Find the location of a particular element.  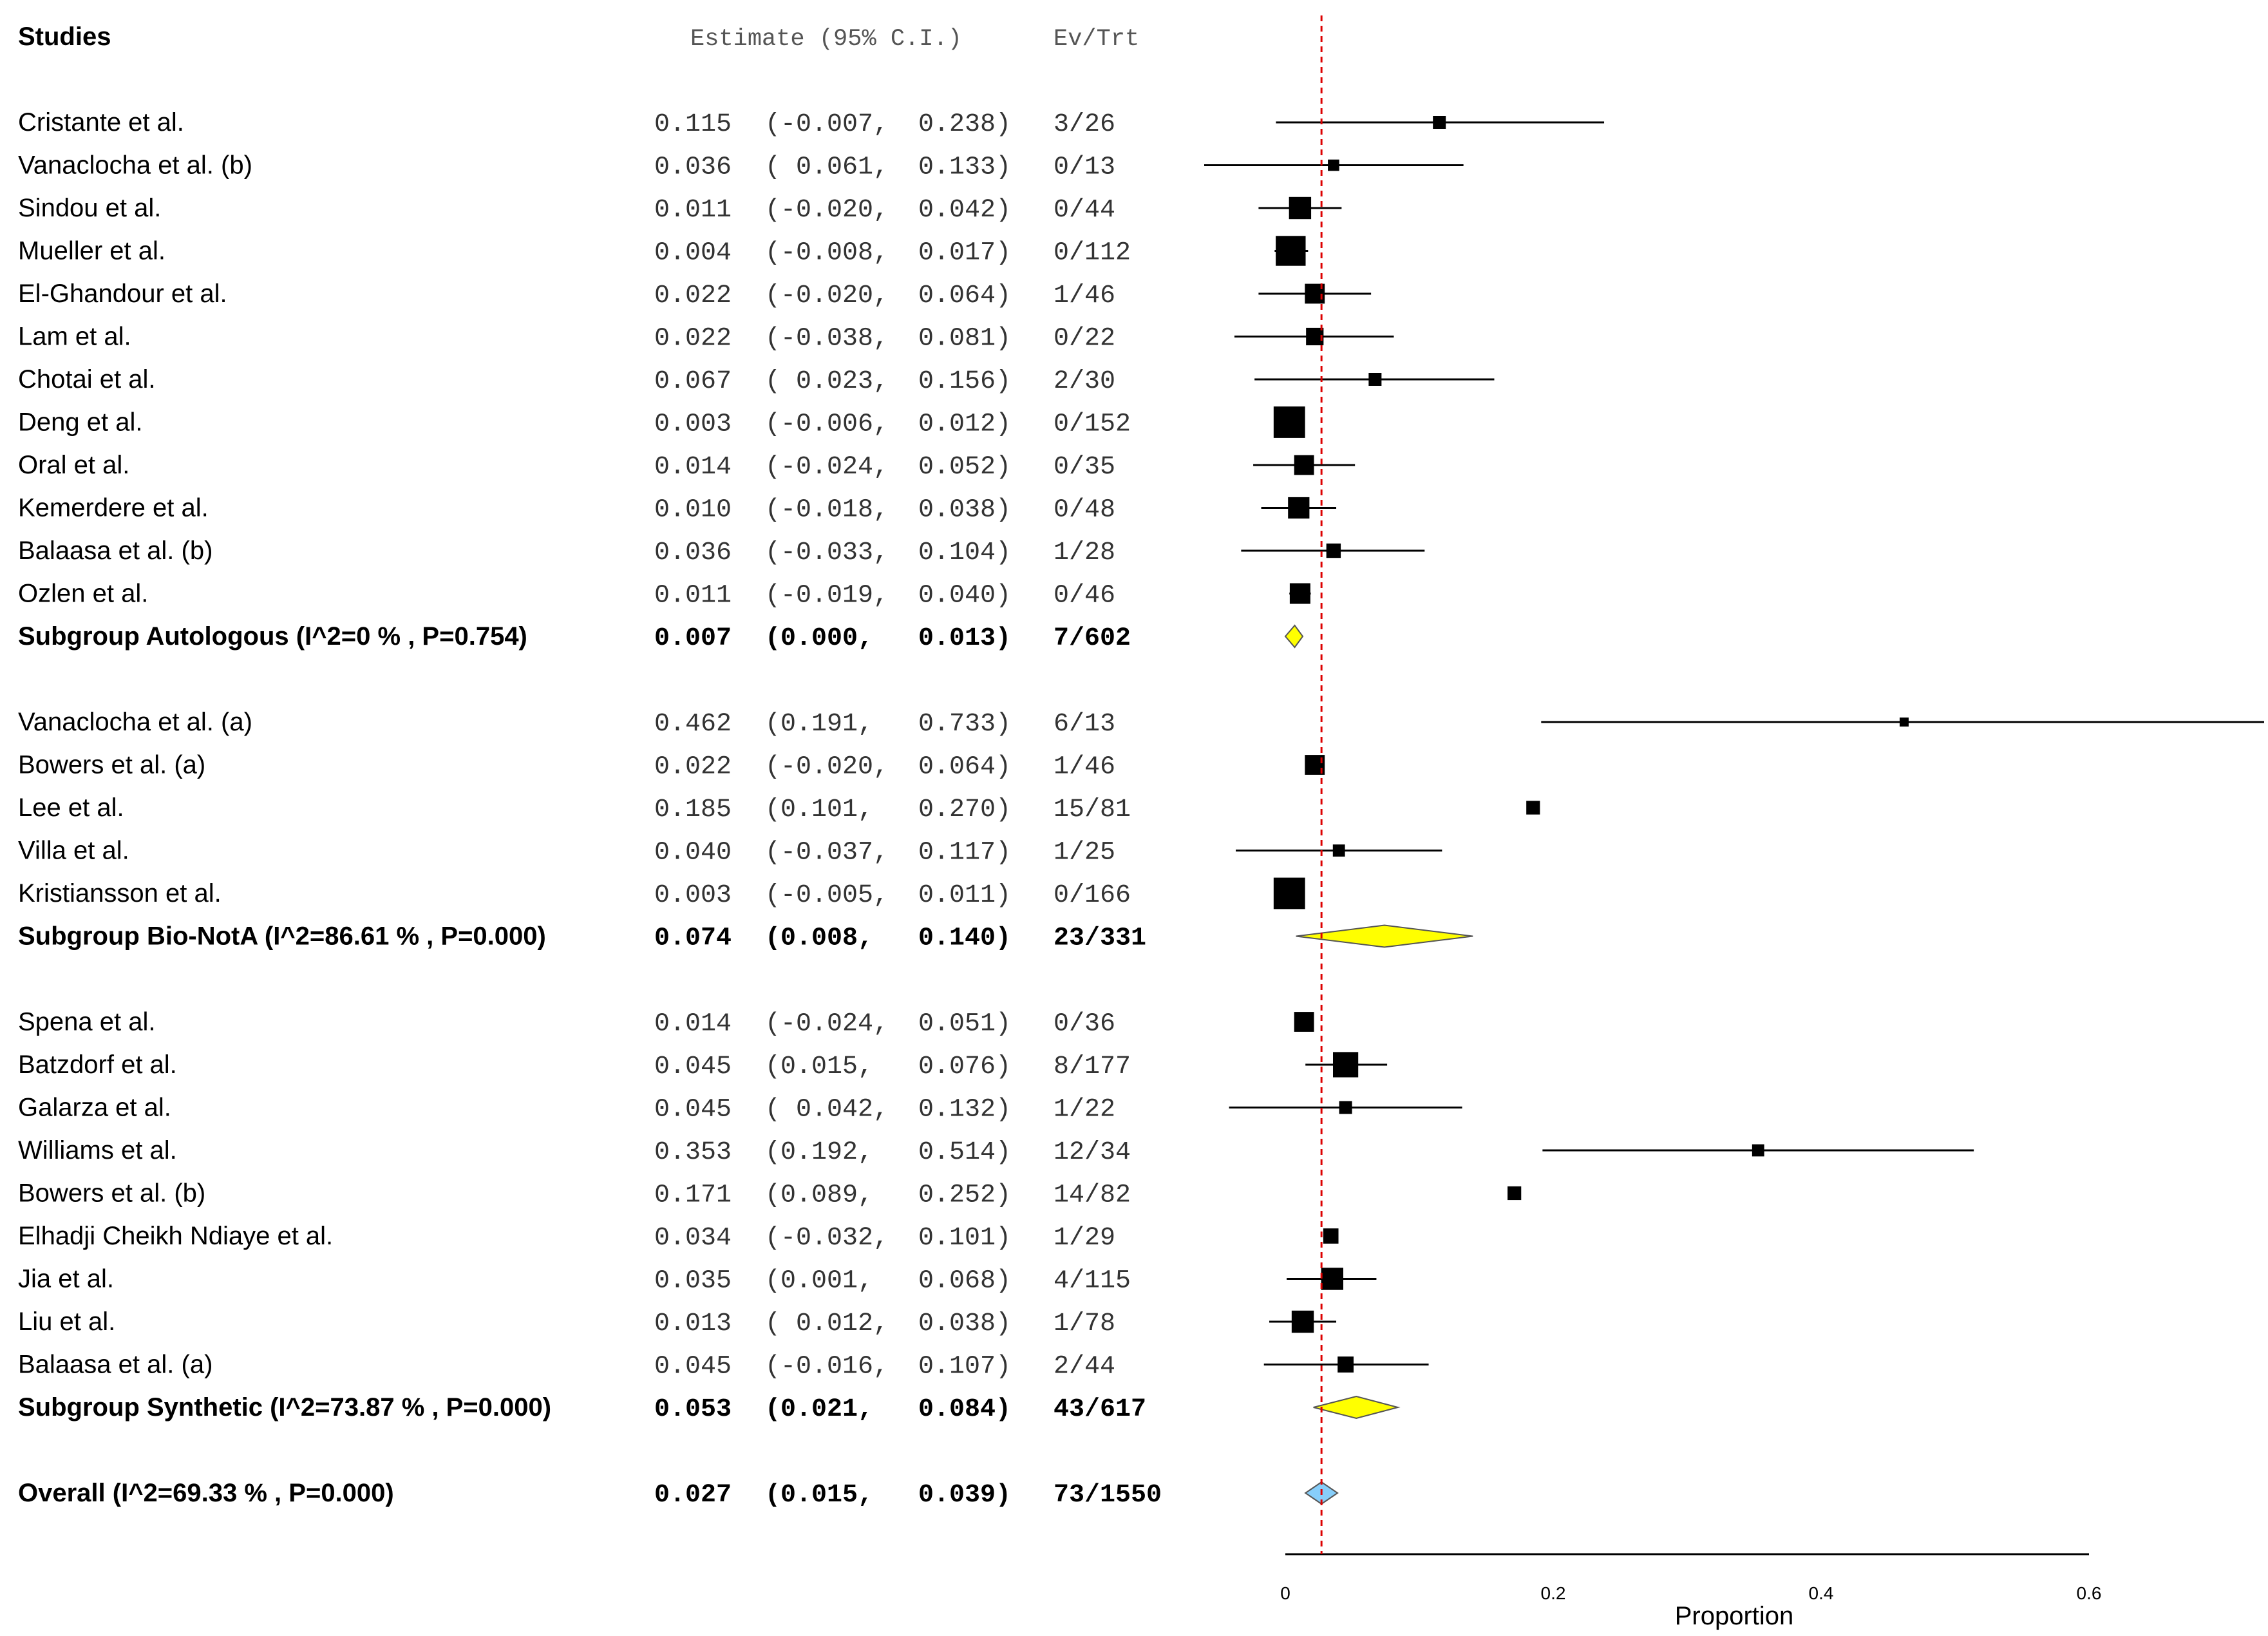

study-name: Batzdorf et al. is located at coordinates (97, 1065).